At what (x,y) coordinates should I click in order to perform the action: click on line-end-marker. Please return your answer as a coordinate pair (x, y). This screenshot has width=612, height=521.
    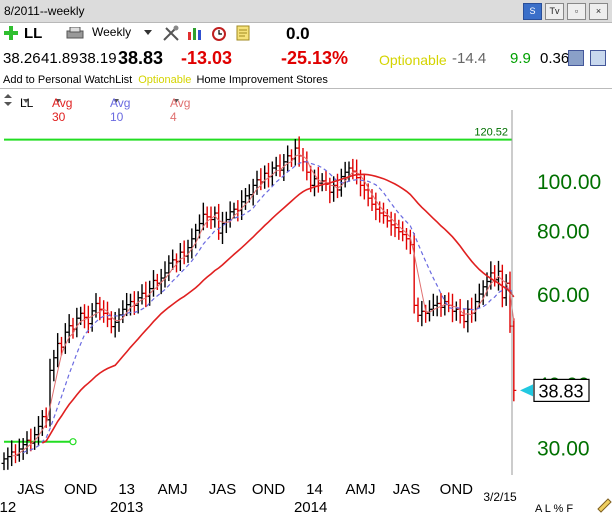
    Looking at the image, I should click on (73, 442).